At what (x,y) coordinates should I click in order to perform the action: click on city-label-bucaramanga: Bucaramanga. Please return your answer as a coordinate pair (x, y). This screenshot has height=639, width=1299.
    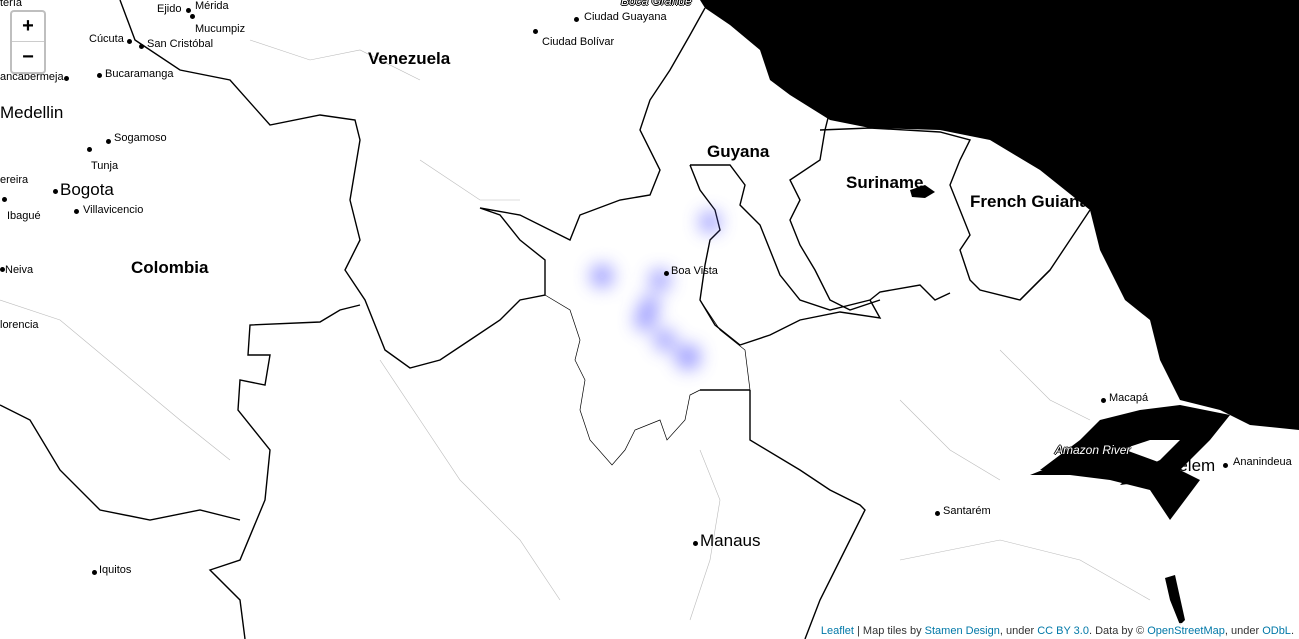
    Looking at the image, I should click on (139, 74).